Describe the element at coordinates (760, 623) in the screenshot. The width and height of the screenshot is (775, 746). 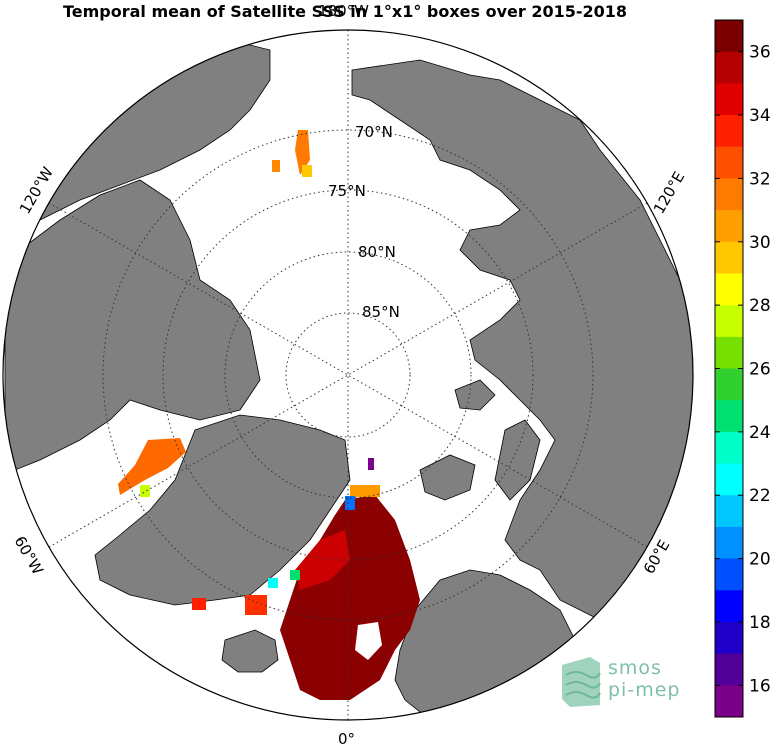
I see `colorbar-tick-label: 18` at that location.